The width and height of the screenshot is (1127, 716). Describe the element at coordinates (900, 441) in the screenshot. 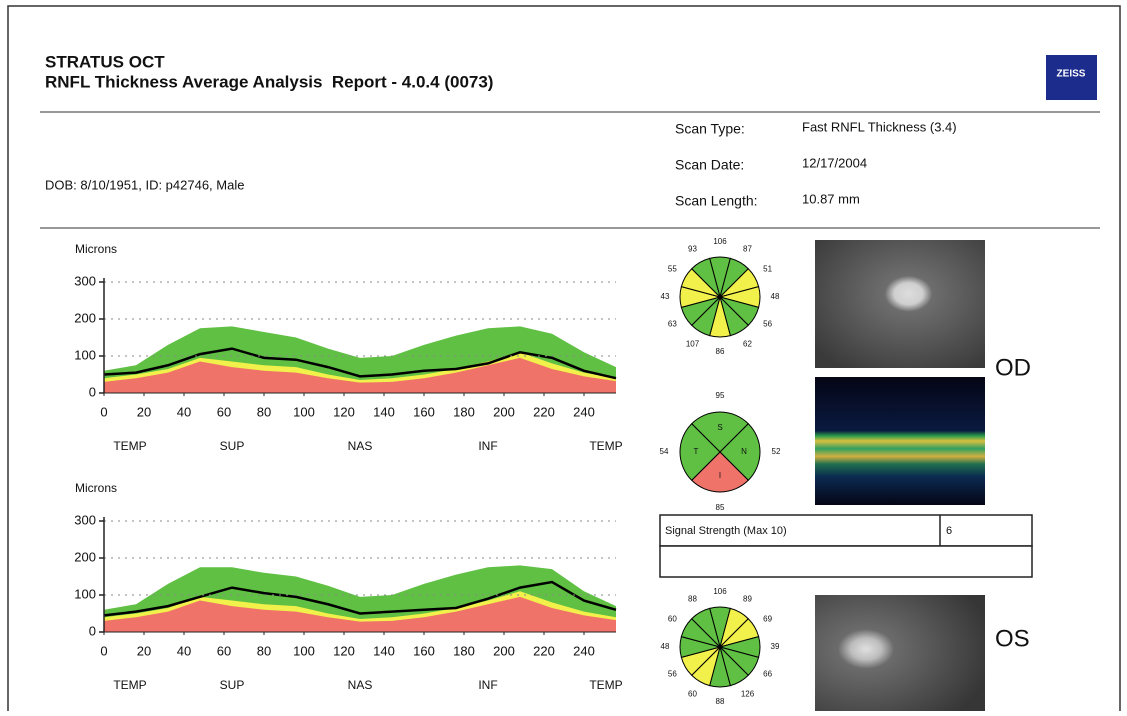

I see `oct-scan-image` at that location.